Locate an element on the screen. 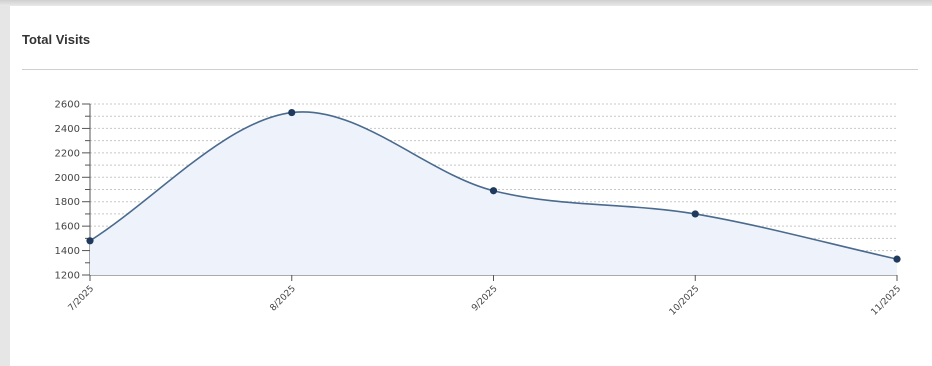 This screenshot has width=932, height=366. y-tick-label: 1400 is located at coordinates (67, 251).